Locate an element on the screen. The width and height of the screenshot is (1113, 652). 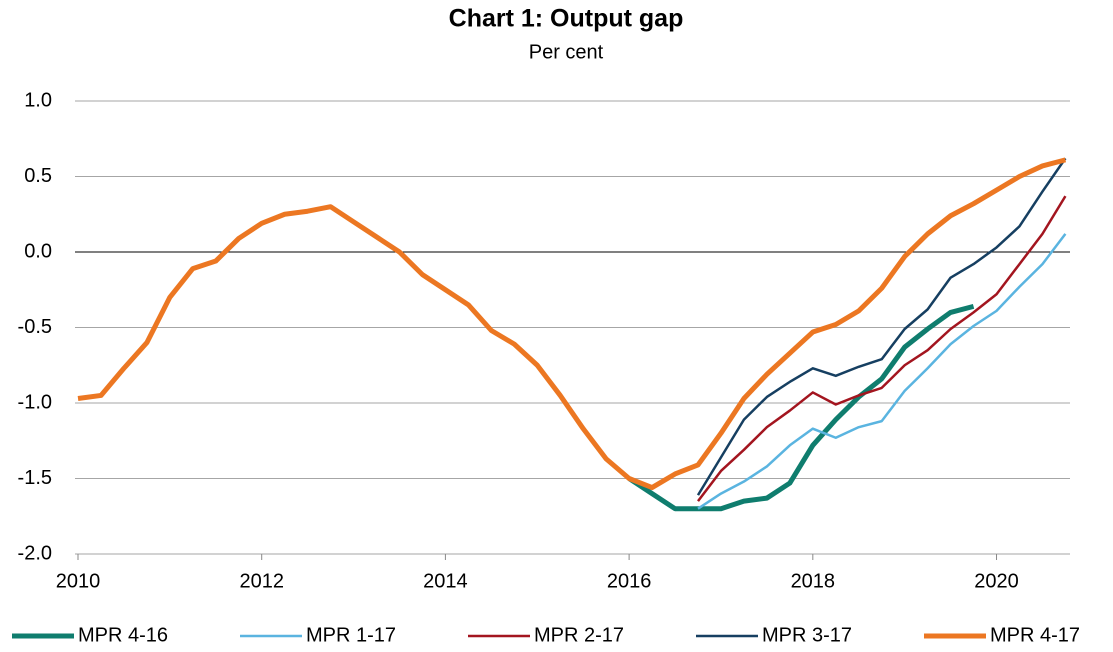
legend-label: MPR 2-17 is located at coordinates (579, 635).